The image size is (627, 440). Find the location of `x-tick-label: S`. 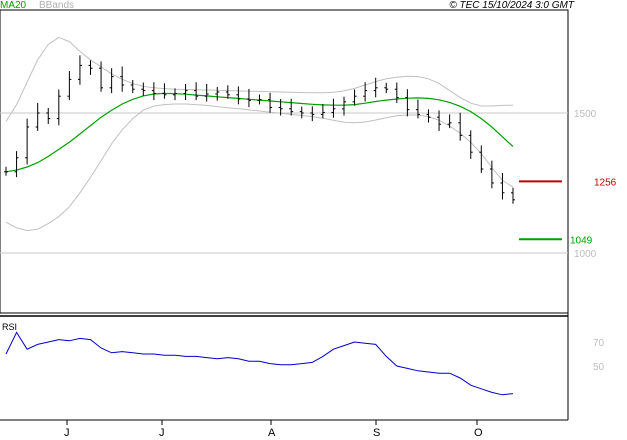

x-tick-label: S is located at coordinates (376, 433).